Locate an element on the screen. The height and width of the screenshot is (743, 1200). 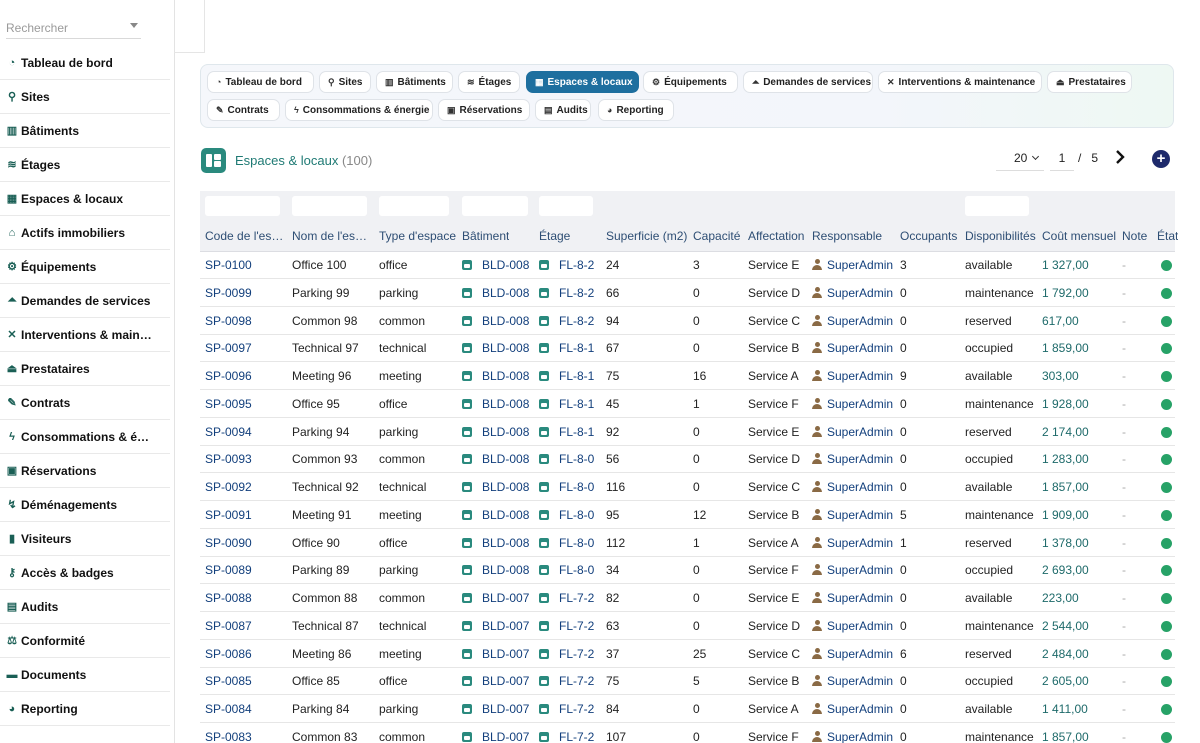
sidebar-item-13: ↯ Déménagements is located at coordinates (85, 505).